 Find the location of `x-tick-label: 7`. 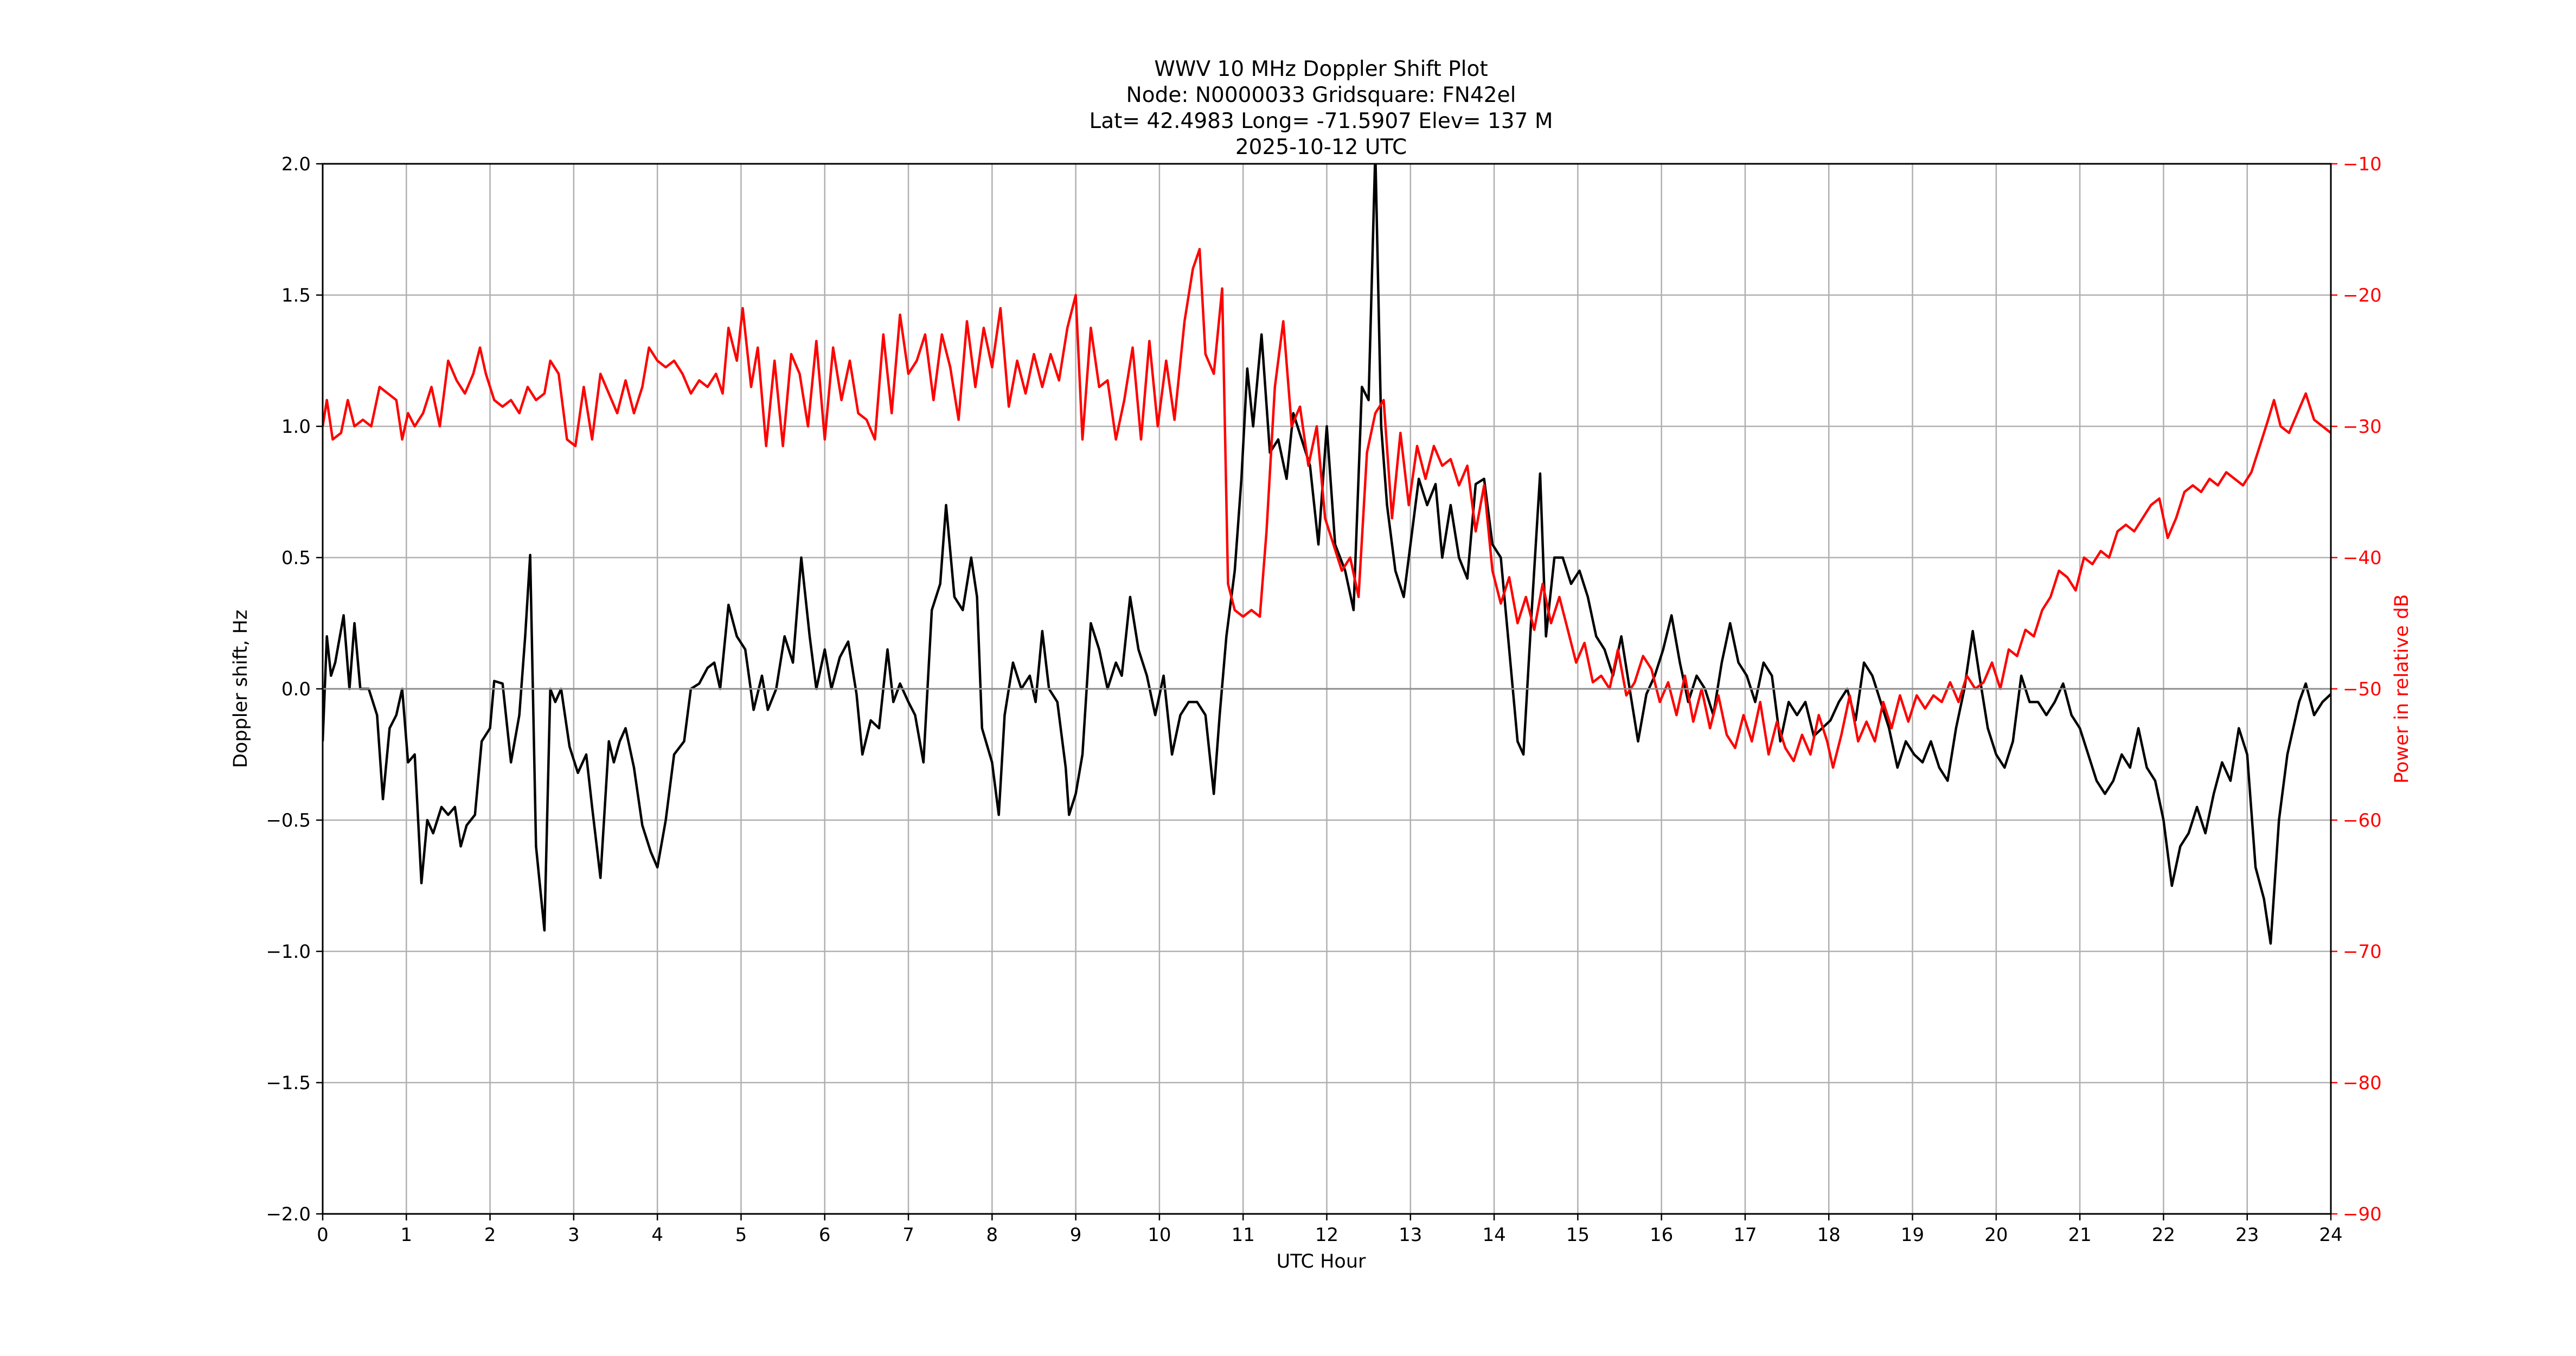

x-tick-label: 7 is located at coordinates (908, 1235).